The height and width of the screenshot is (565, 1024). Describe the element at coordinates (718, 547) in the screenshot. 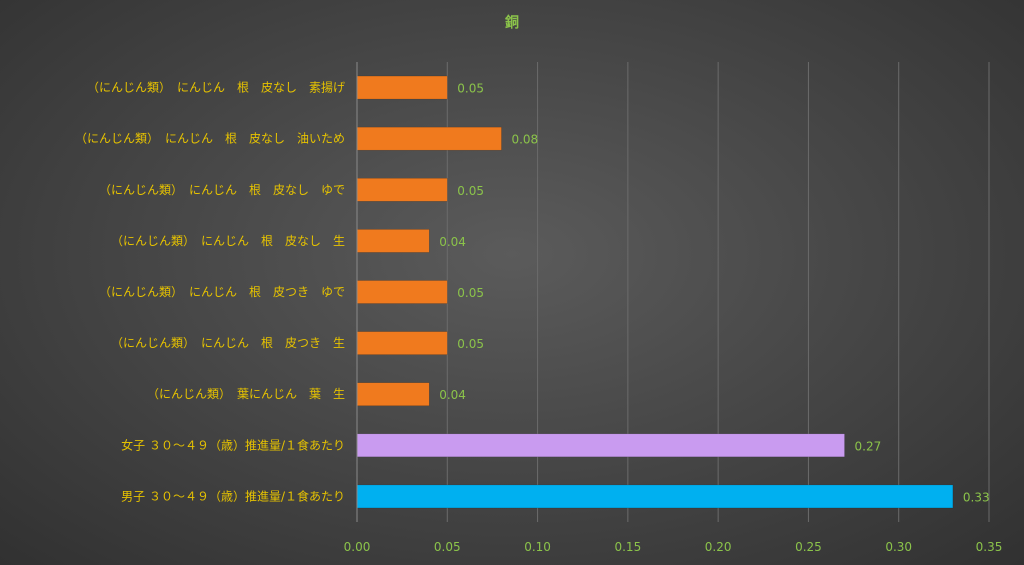

I see `x-tick-label: 0.20` at that location.